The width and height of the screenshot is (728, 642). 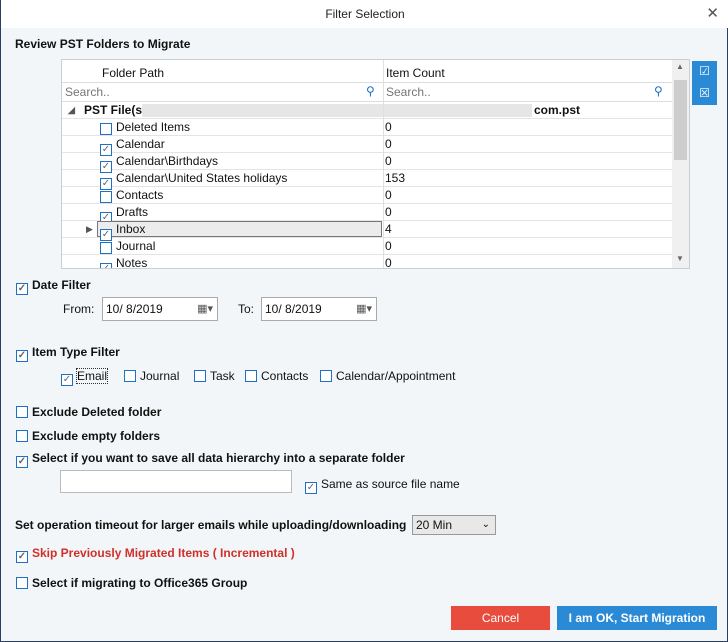 I want to click on title-bar: Filter Selection ✕, so click(x=364, y=14).